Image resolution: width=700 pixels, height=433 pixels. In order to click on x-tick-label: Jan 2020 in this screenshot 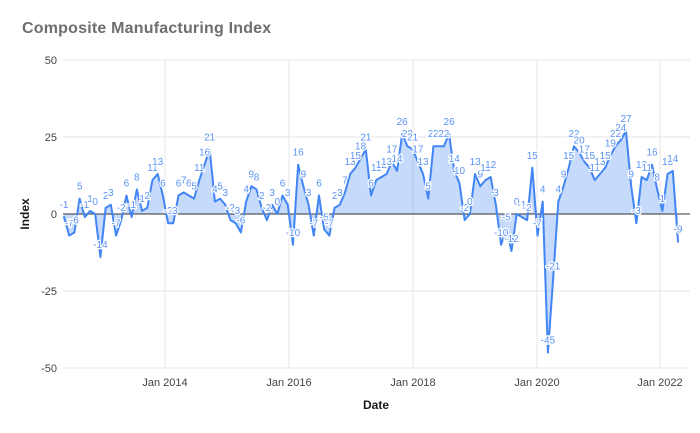, I will do `click(536, 383)`.